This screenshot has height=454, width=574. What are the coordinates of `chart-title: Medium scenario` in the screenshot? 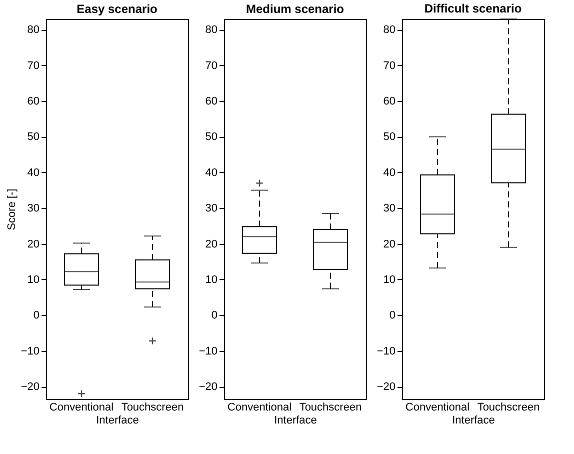 It's located at (295, 9).